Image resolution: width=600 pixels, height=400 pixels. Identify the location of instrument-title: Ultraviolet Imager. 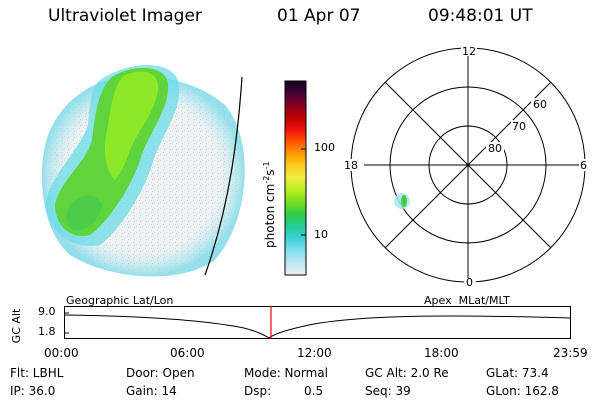
(125, 16).